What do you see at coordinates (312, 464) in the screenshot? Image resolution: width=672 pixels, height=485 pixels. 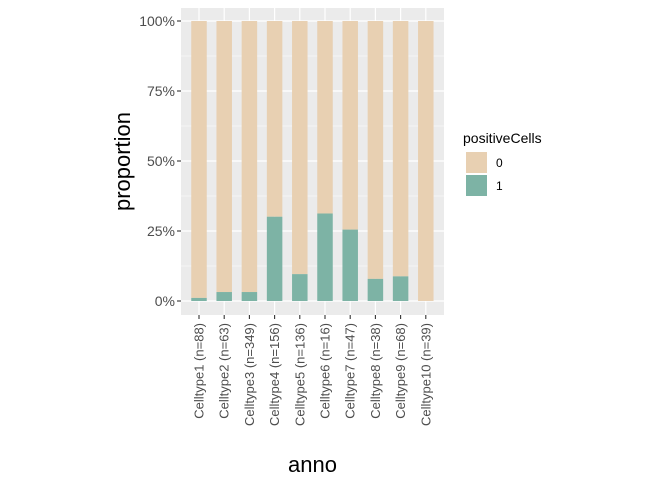 I see `x-axis-title: anno` at bounding box center [312, 464].